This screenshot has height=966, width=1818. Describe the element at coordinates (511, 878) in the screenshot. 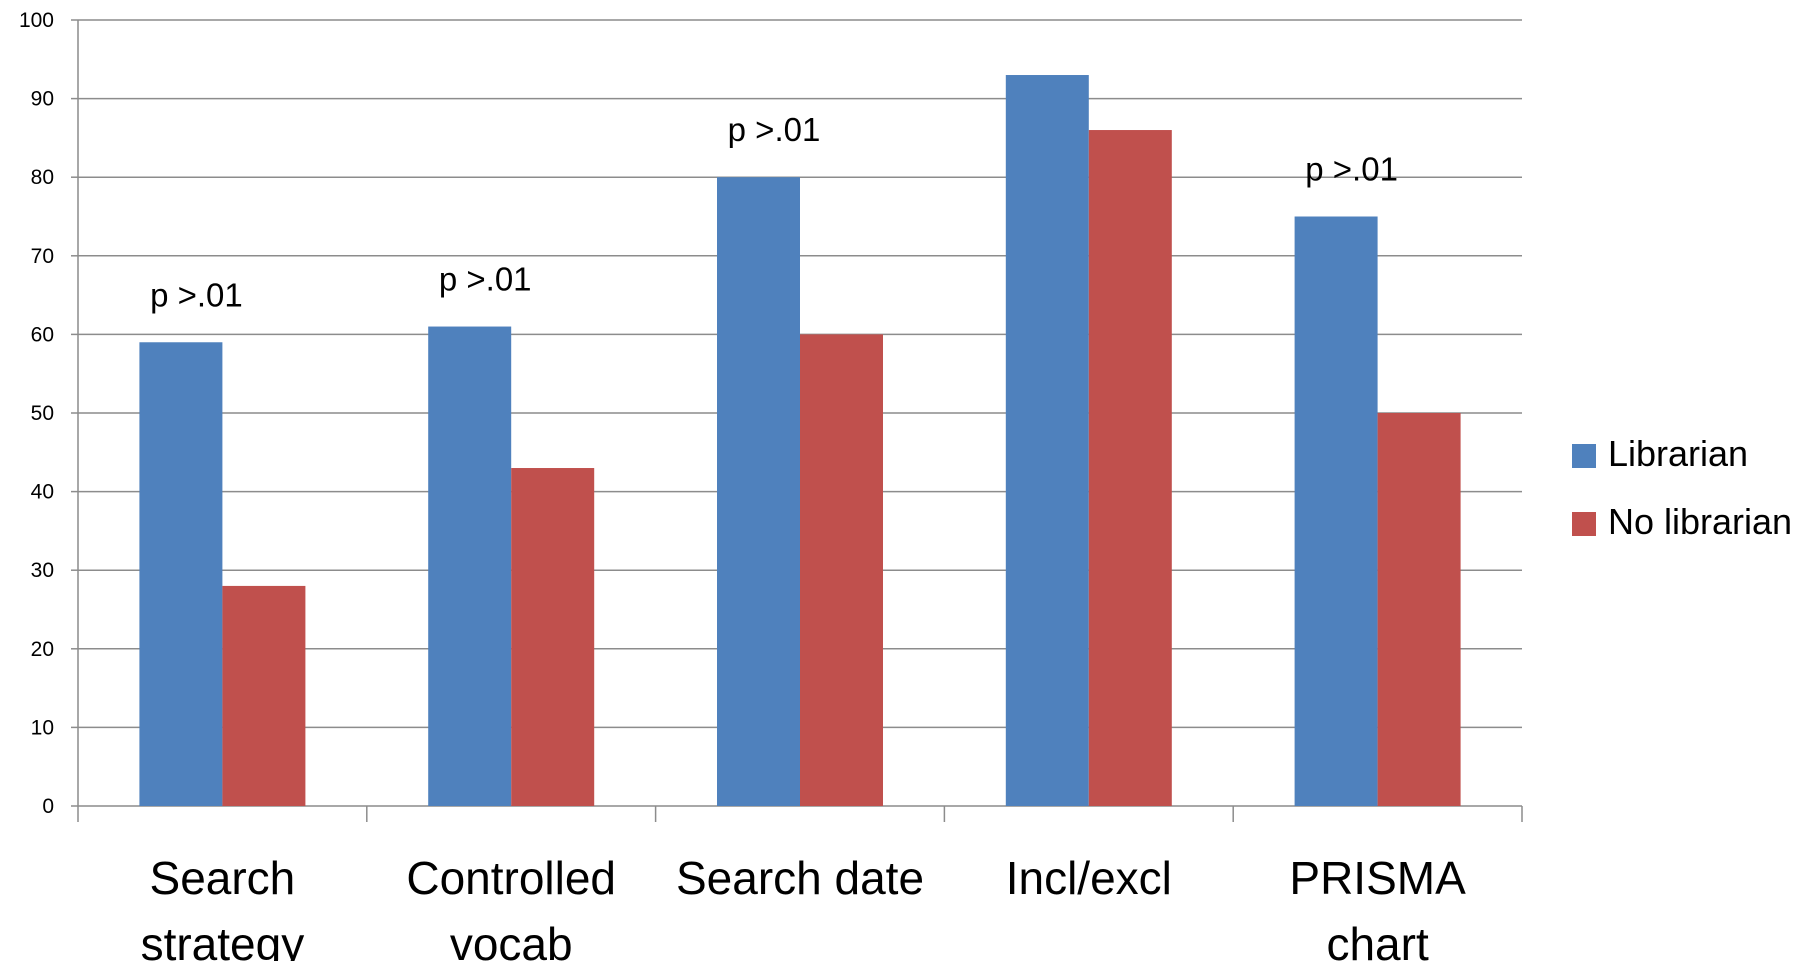

I see `x-category-label: Controlled` at that location.